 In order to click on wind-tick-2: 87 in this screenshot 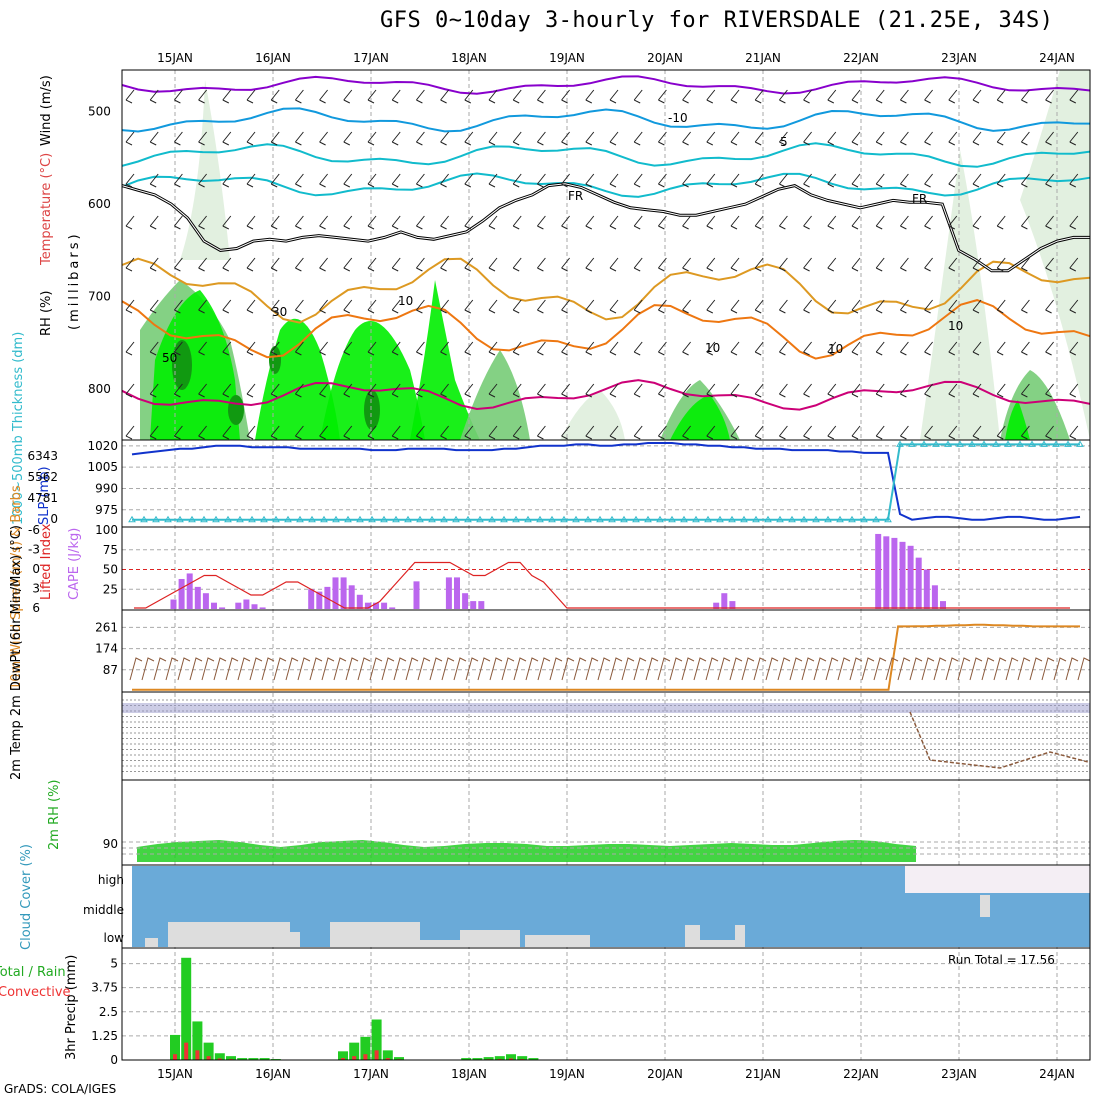, I will do `click(110, 670)`.